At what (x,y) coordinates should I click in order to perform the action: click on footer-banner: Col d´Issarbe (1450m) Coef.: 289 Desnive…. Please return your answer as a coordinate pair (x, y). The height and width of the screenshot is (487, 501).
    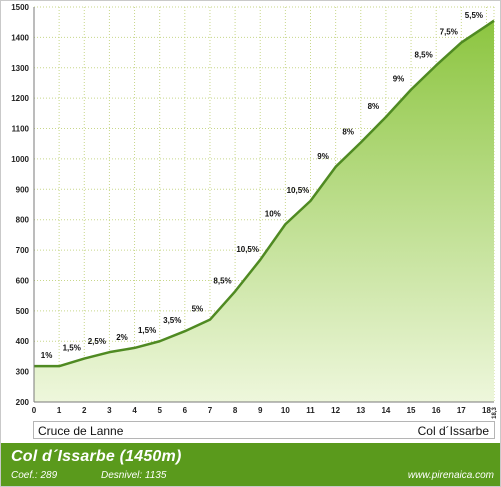
    Looking at the image, I should click on (250, 464).